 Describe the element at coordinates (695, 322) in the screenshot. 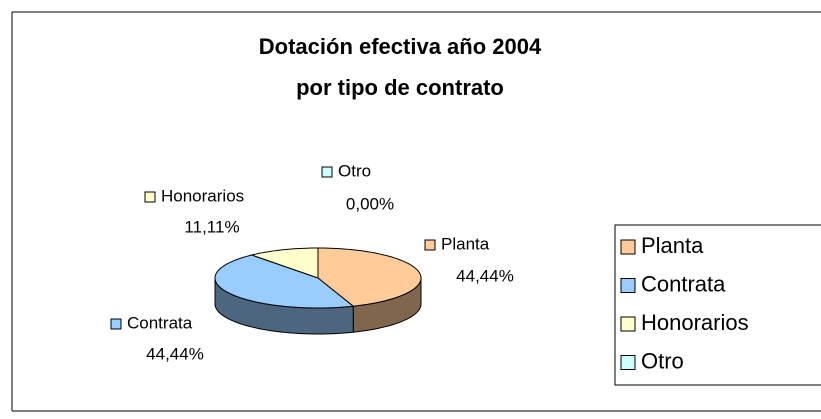

I see `legend-label: Honorarios` at that location.